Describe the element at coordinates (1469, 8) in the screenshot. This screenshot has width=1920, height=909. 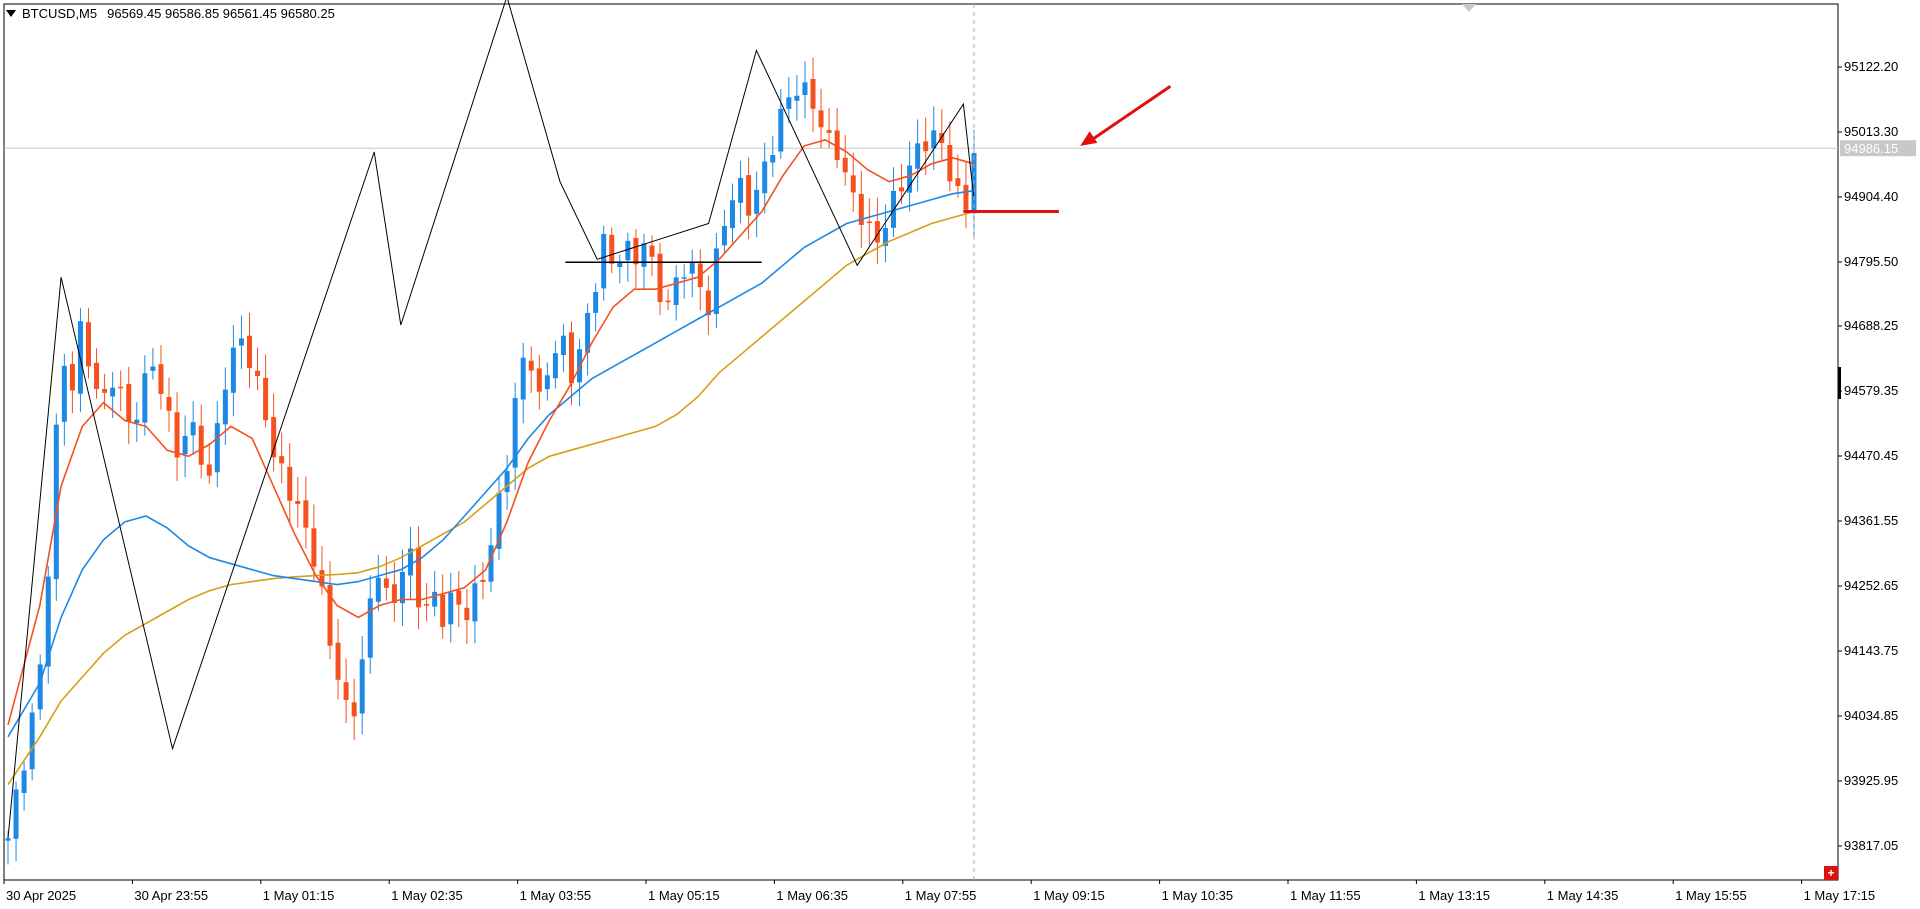
I see `chart-shift-icon` at that location.